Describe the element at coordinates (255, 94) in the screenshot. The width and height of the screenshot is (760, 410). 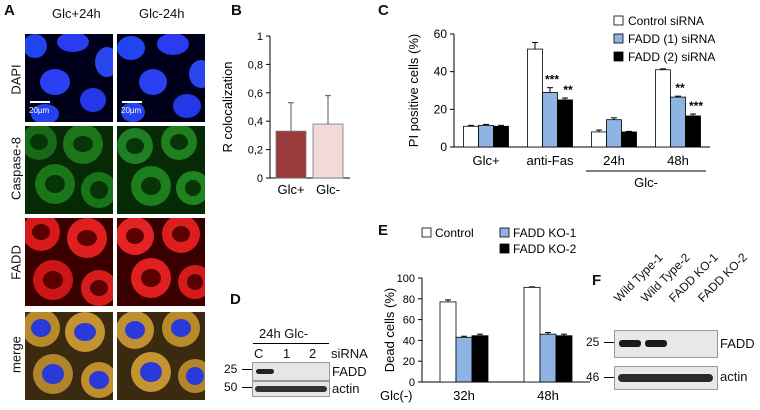
I see `b-y-tick-label: 0,6` at that location.